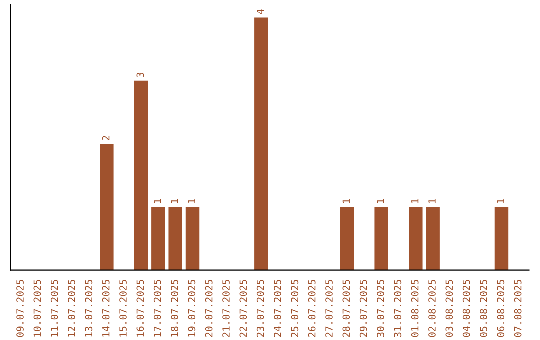  What do you see at coordinates (106, 138) in the screenshot?
I see `data-label: 2` at bounding box center [106, 138].